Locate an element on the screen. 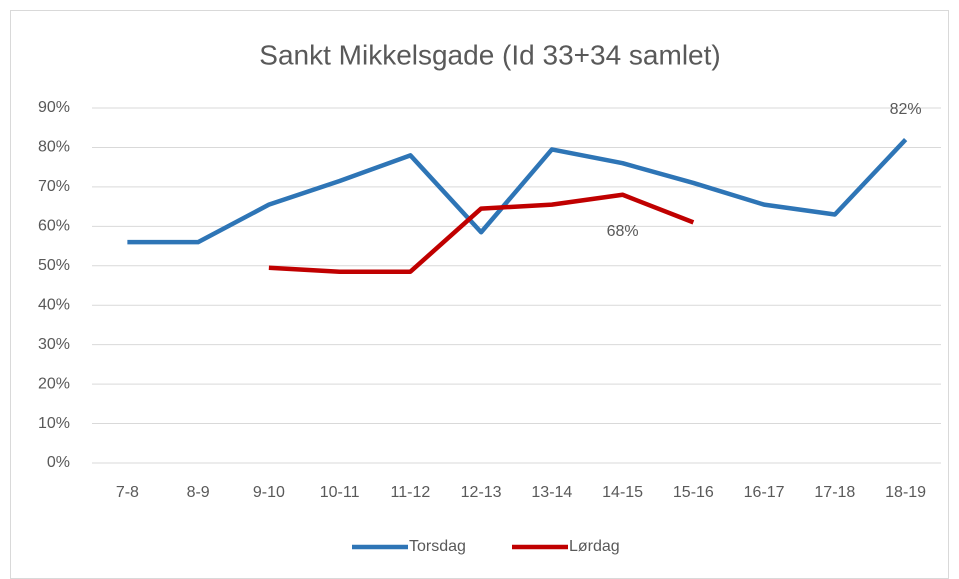 This screenshot has height=579, width=959. chart-title: Sankt Mikkelsgade (Id 33+34 samlet) is located at coordinates (489, 54).